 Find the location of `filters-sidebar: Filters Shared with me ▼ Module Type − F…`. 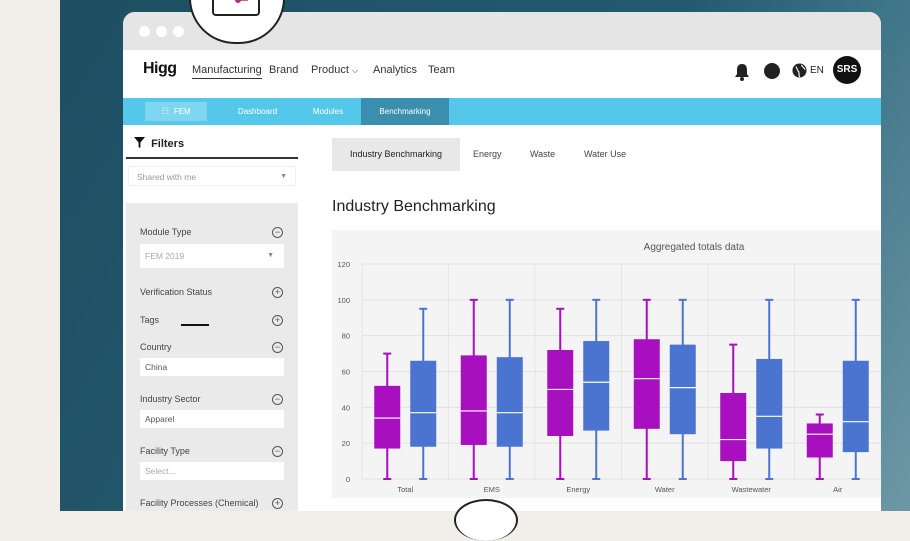

filters-sidebar: Filters Shared with me ▼ Module Type − F… is located at coordinates (212, 318).